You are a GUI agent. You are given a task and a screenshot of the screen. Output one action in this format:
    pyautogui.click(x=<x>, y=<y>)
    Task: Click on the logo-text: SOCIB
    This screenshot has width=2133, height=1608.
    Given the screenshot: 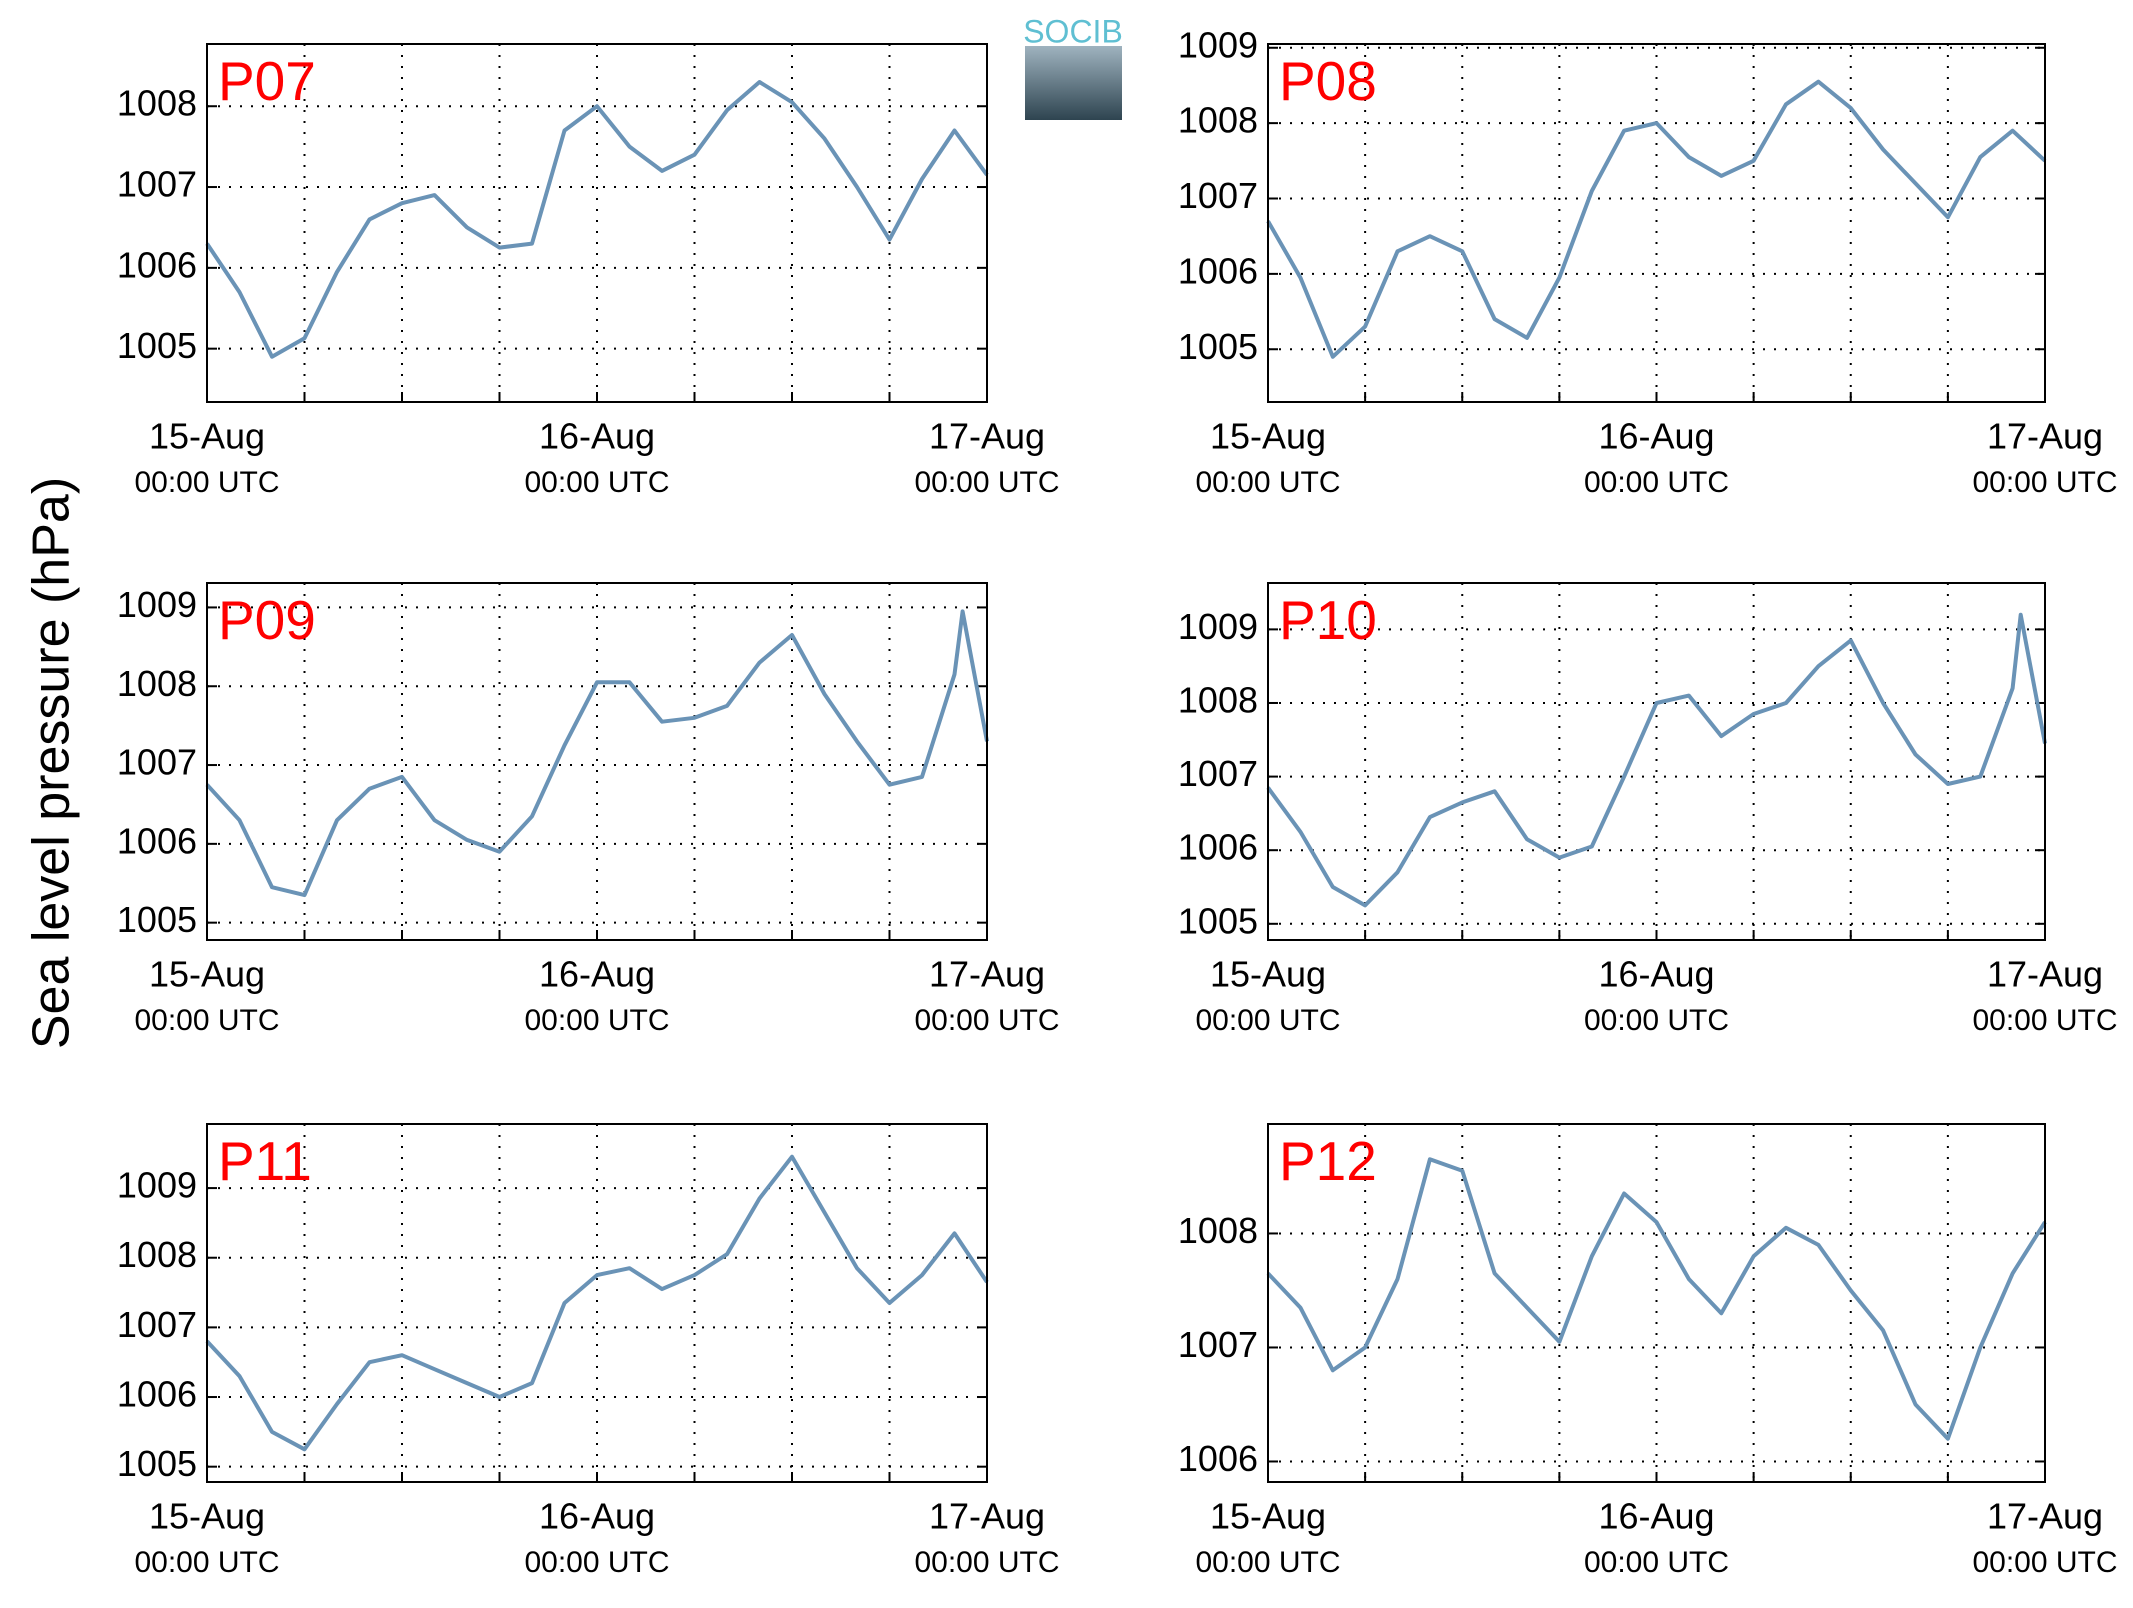 What is the action you would take?
    pyautogui.click(x=1073, y=31)
    